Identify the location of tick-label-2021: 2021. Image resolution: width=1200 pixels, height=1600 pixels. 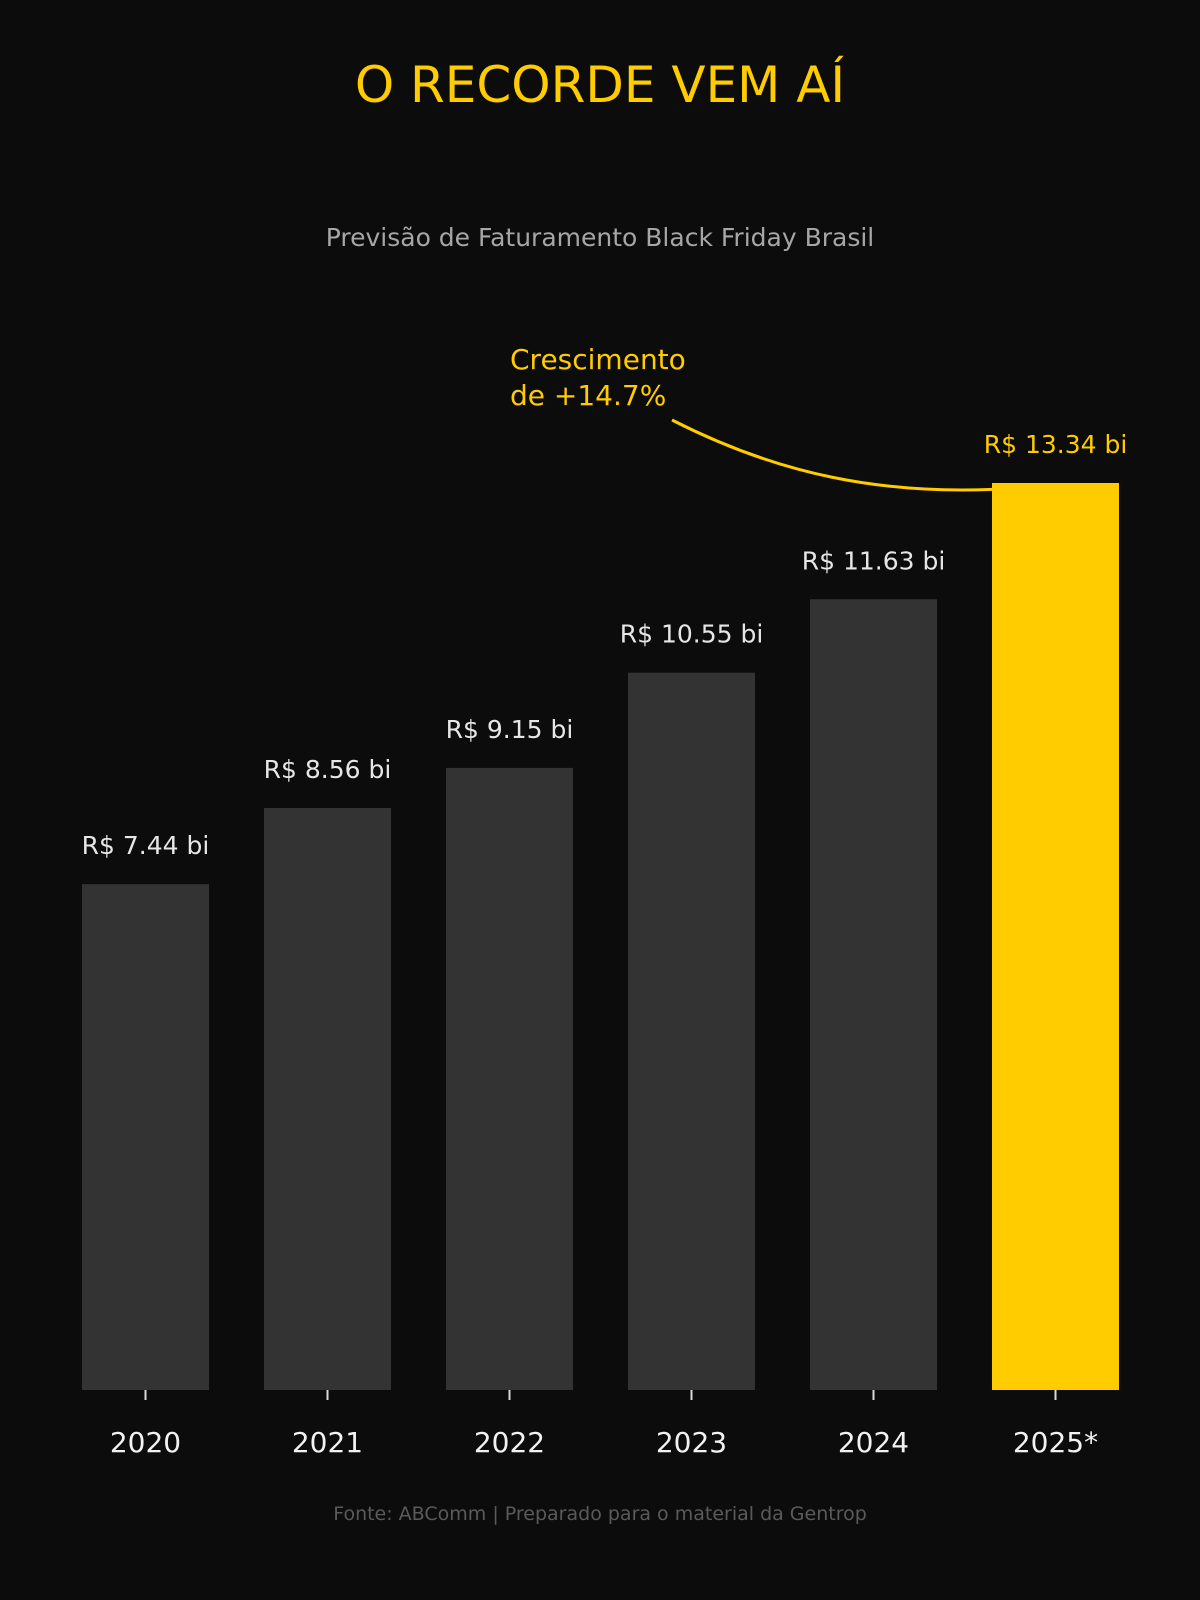
(327, 1442).